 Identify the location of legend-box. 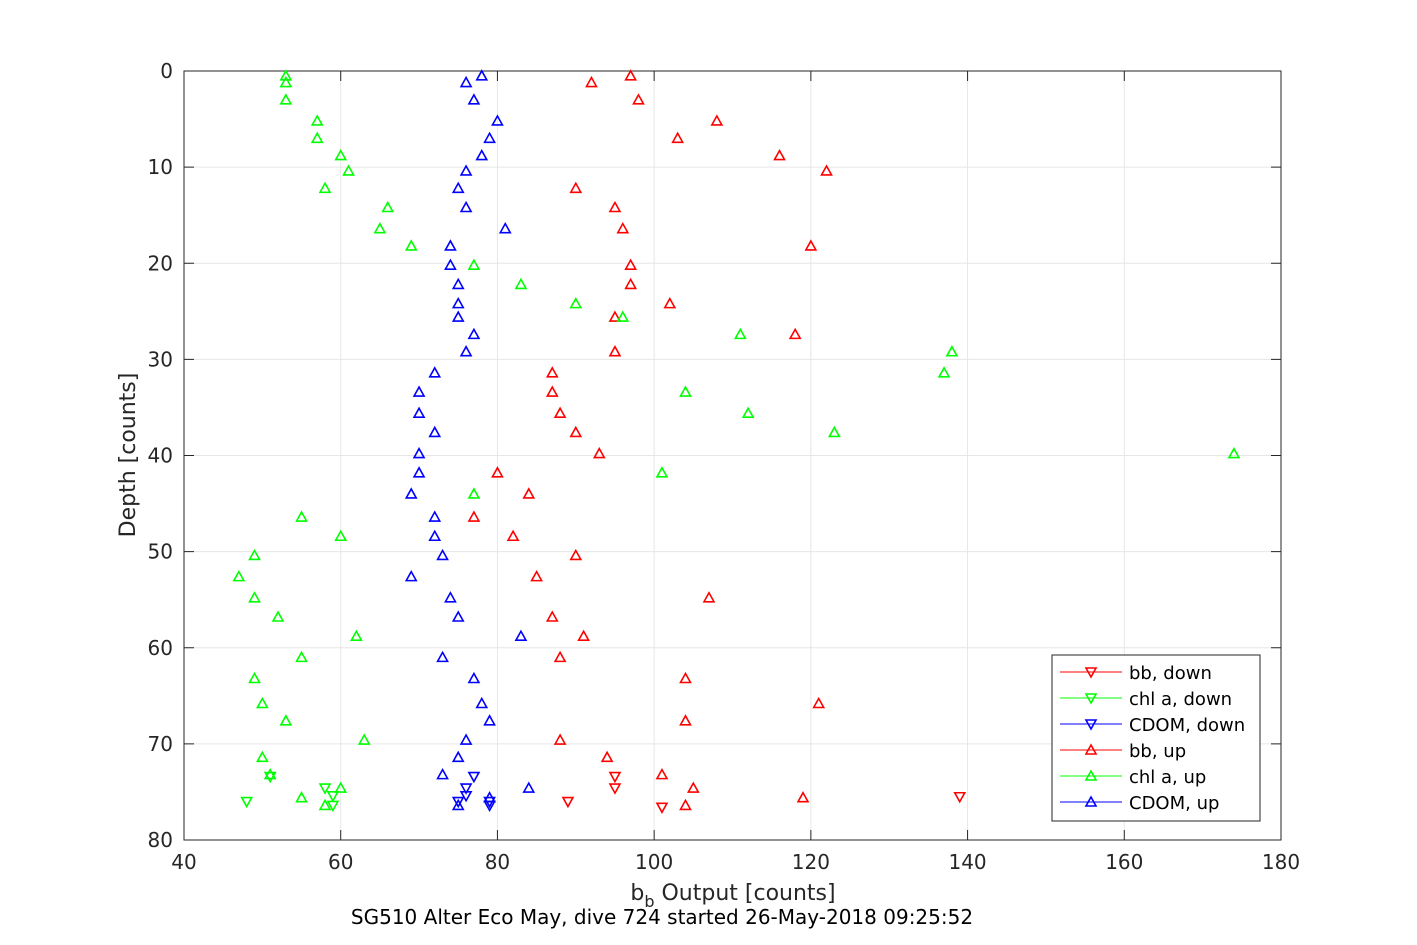
(1156, 738).